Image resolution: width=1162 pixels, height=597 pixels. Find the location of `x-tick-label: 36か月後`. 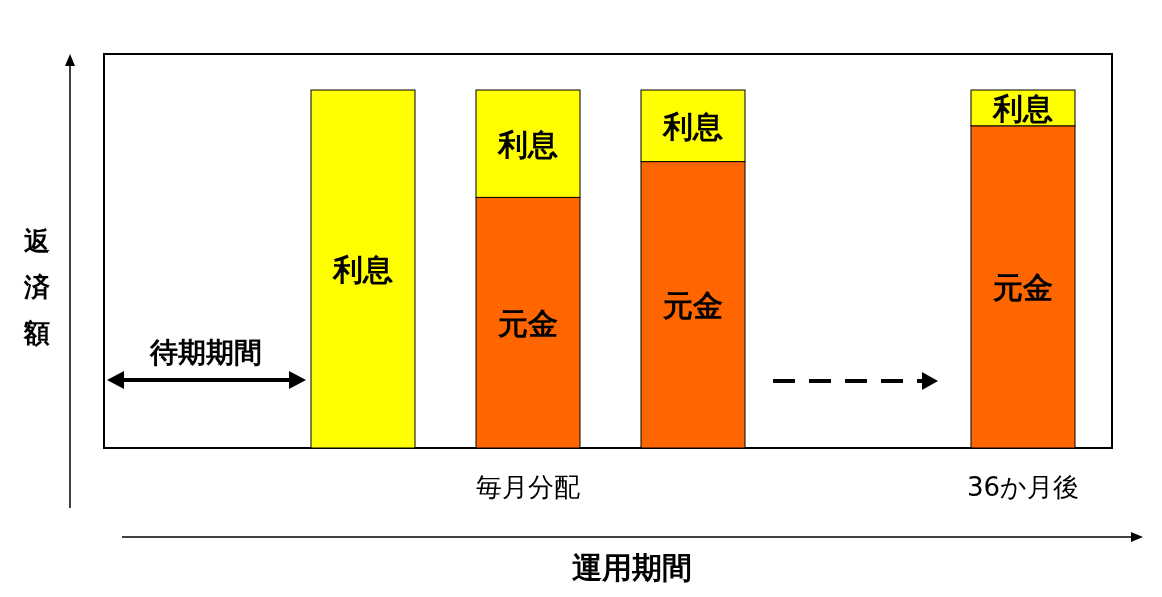

x-tick-label: 36か月後 is located at coordinates (1023, 487).